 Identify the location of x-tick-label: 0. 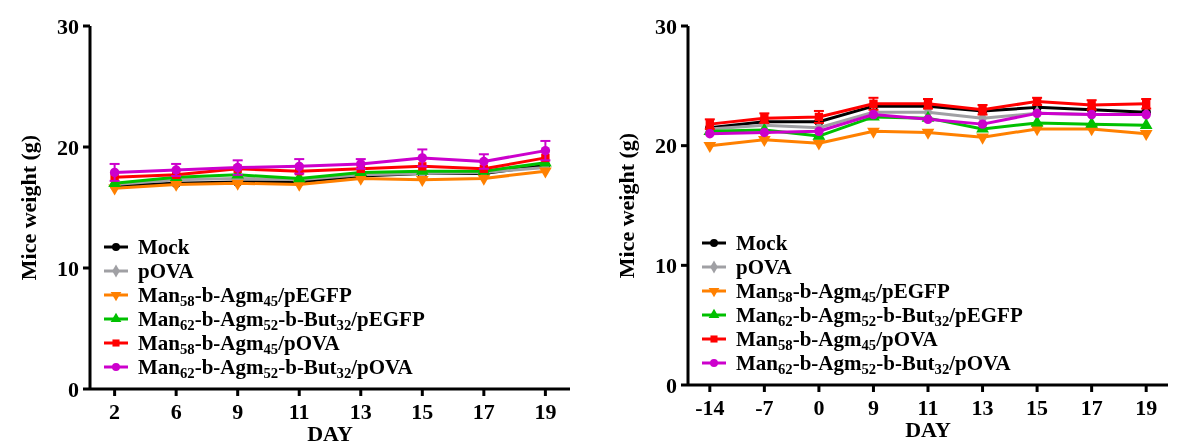
(819, 407).